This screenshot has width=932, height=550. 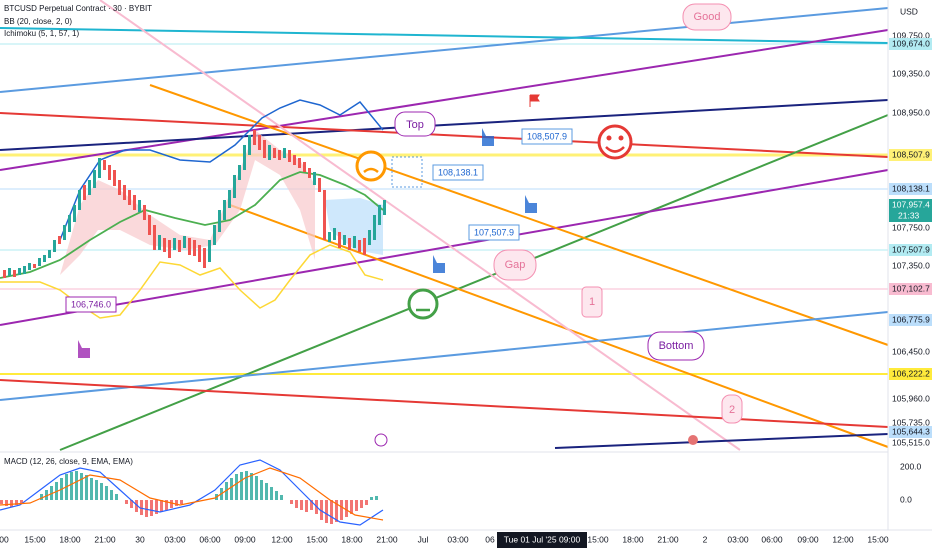 I want to click on face-orange, so click(x=371, y=166).